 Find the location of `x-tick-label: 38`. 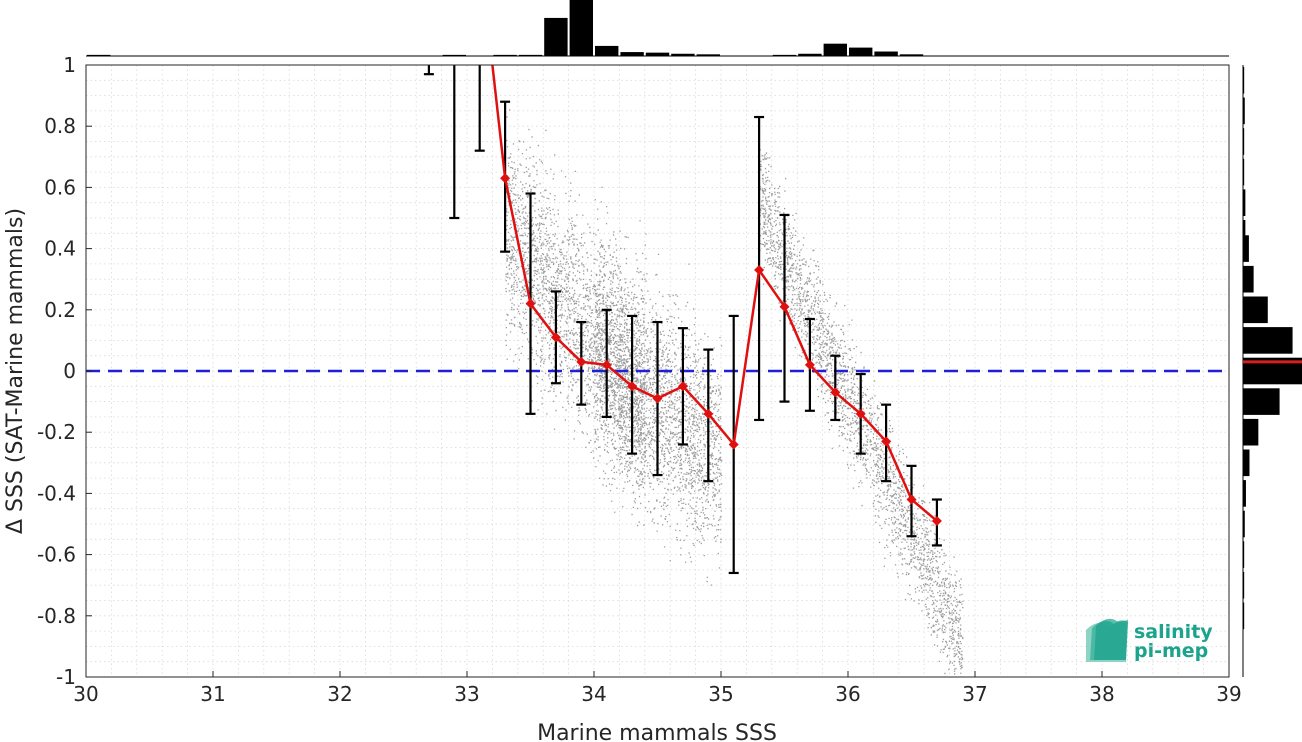

x-tick-label: 38 is located at coordinates (1101, 694).